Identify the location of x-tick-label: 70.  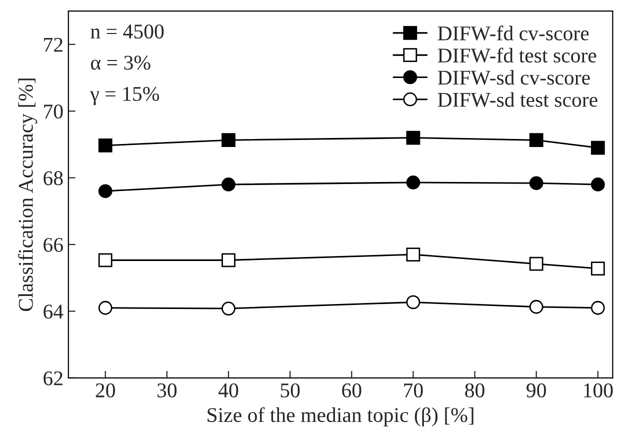
(413, 390).